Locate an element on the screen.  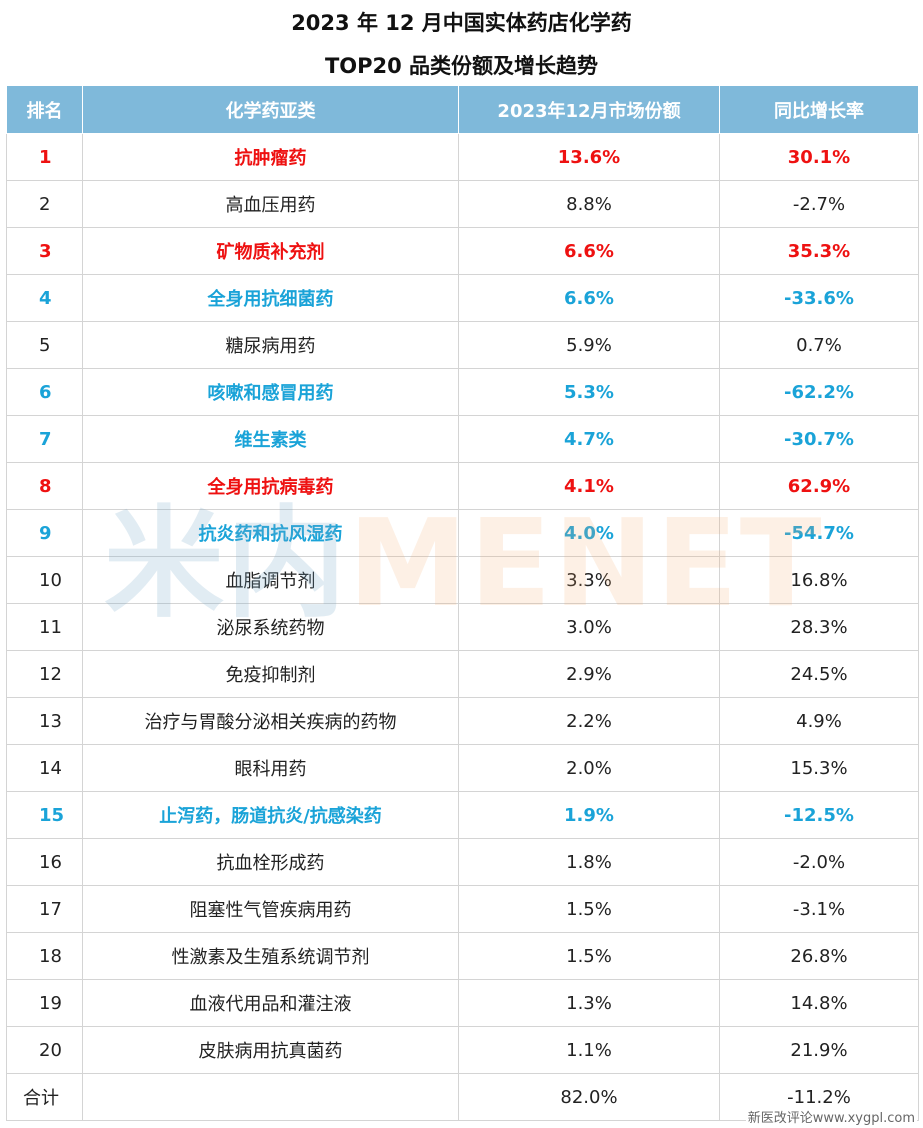
table-row: 12 免疫抑制剂 2.9% 24.5% is located at coordinates (462, 674).